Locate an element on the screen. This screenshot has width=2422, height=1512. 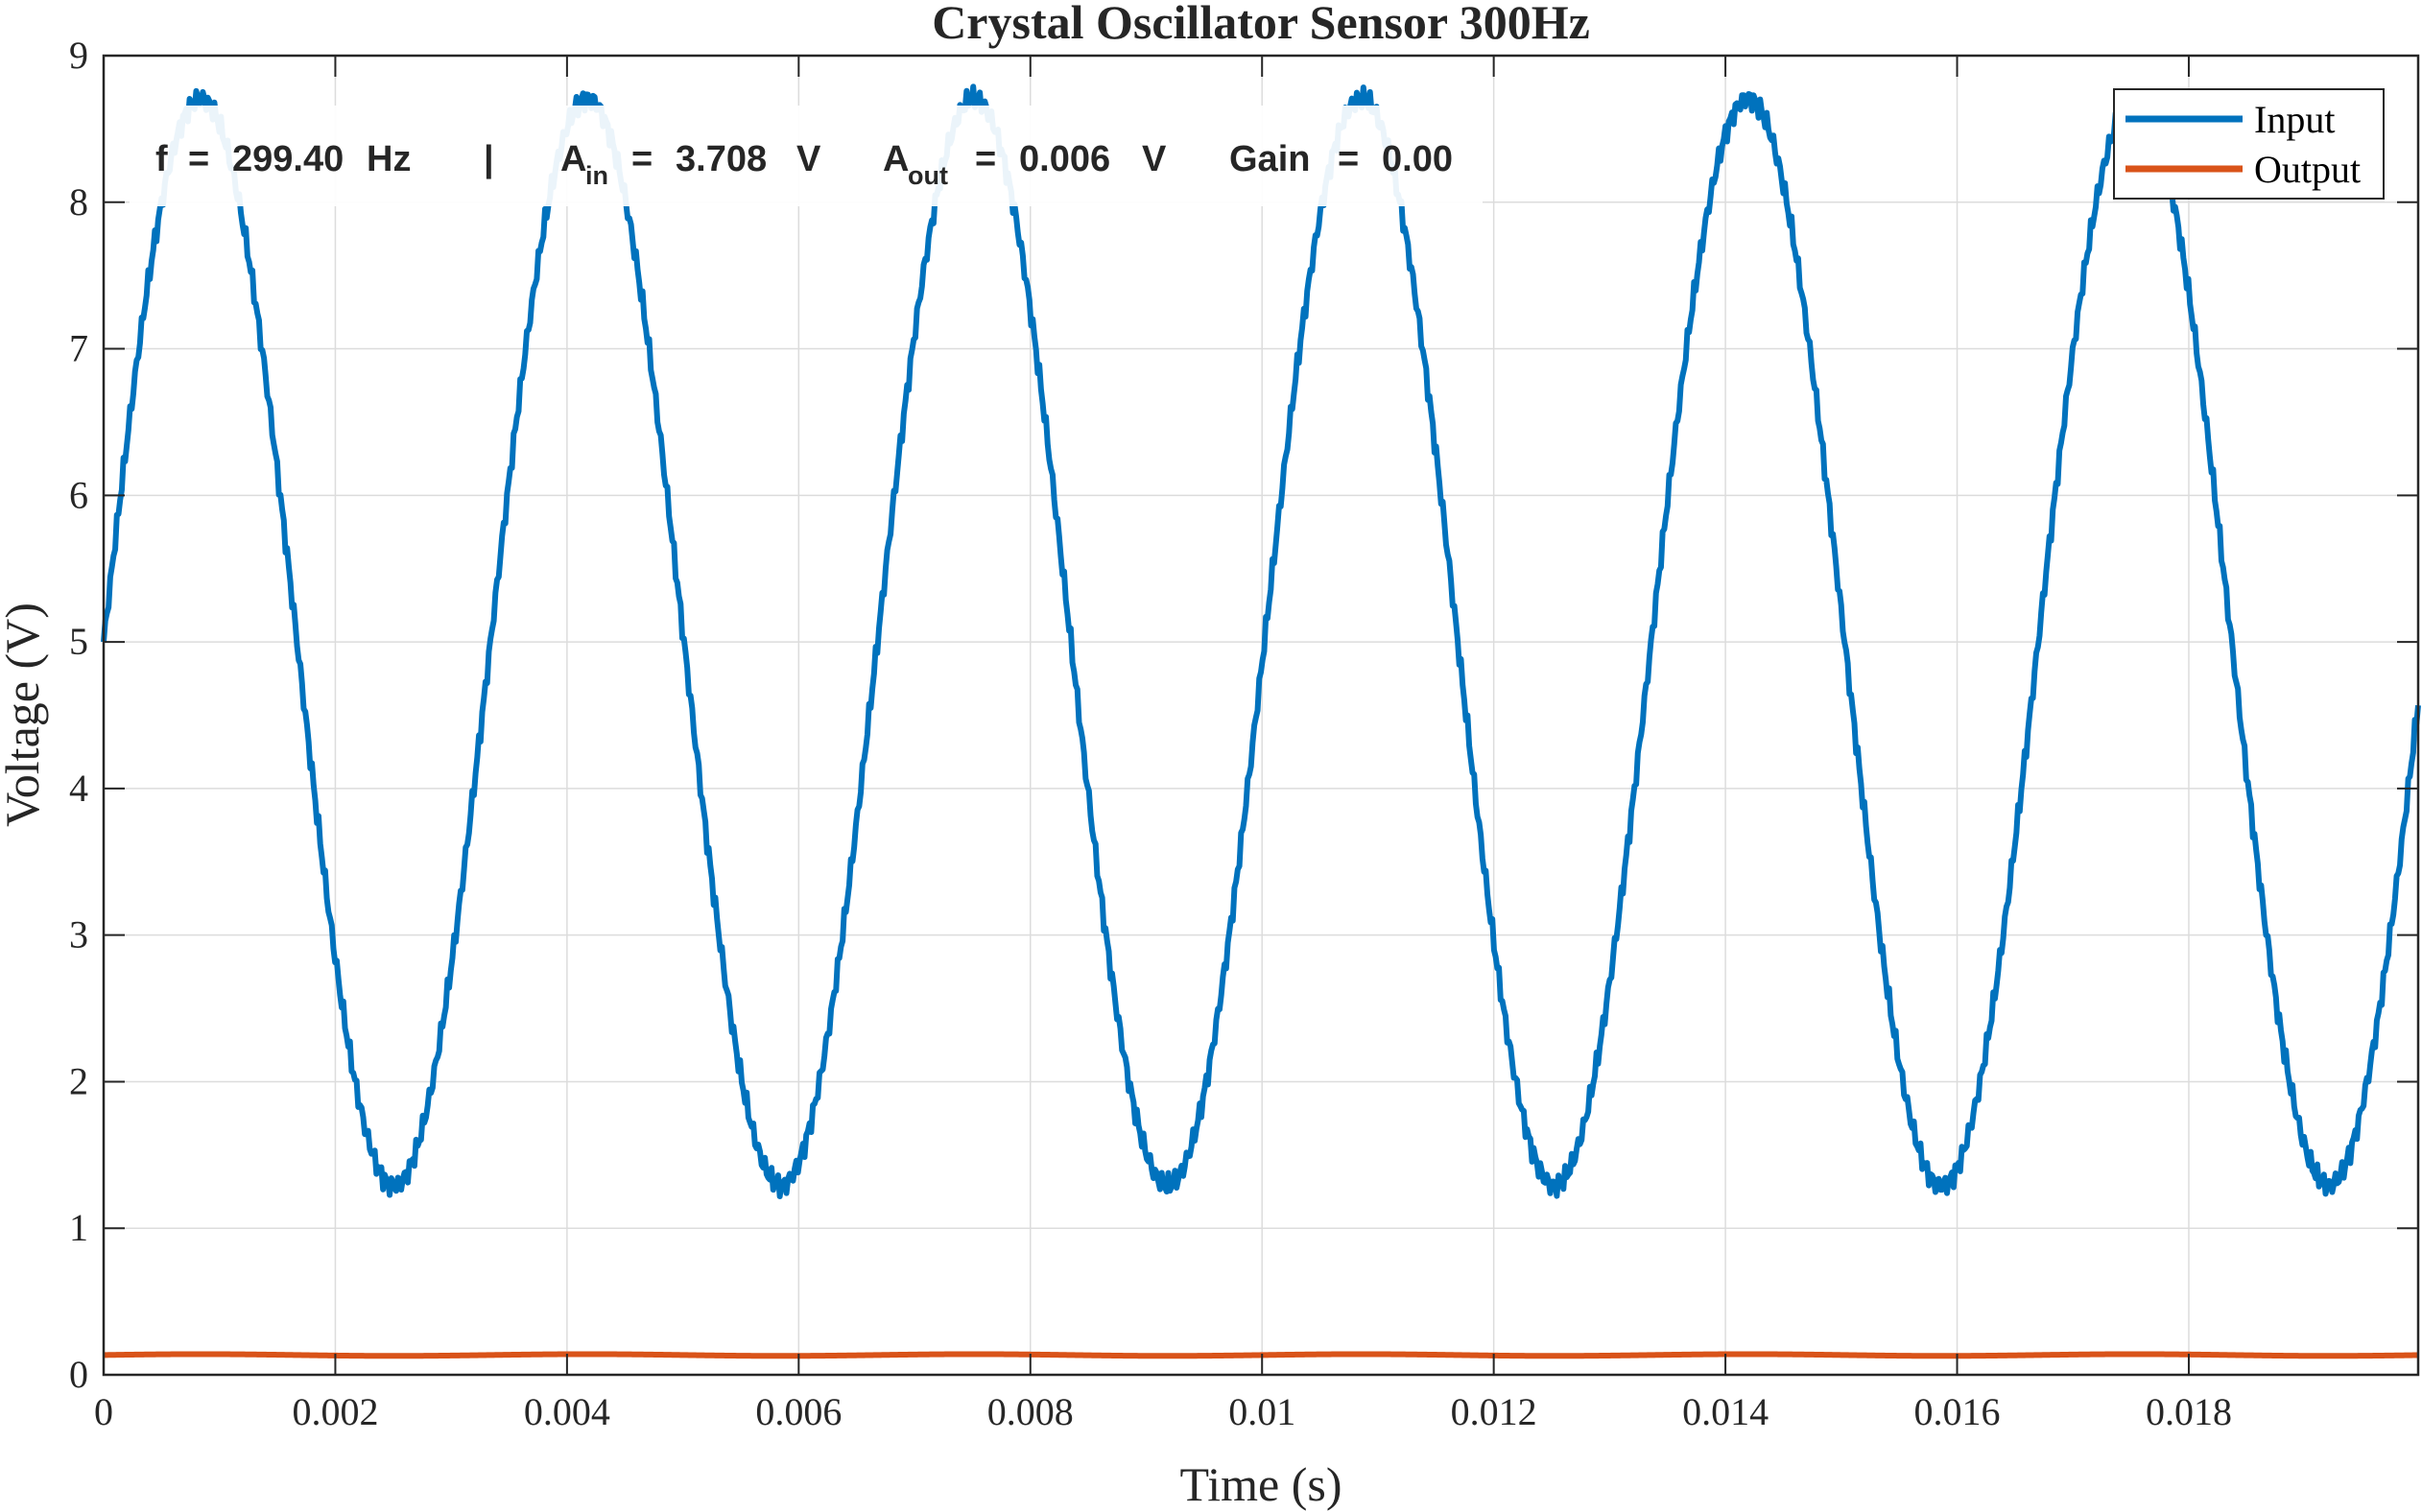
x-tick-label: 0.006 is located at coordinates (798, 1411).